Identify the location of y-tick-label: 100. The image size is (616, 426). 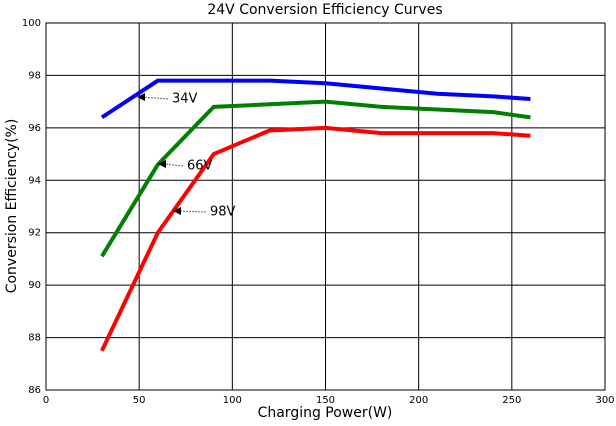
(31, 23).